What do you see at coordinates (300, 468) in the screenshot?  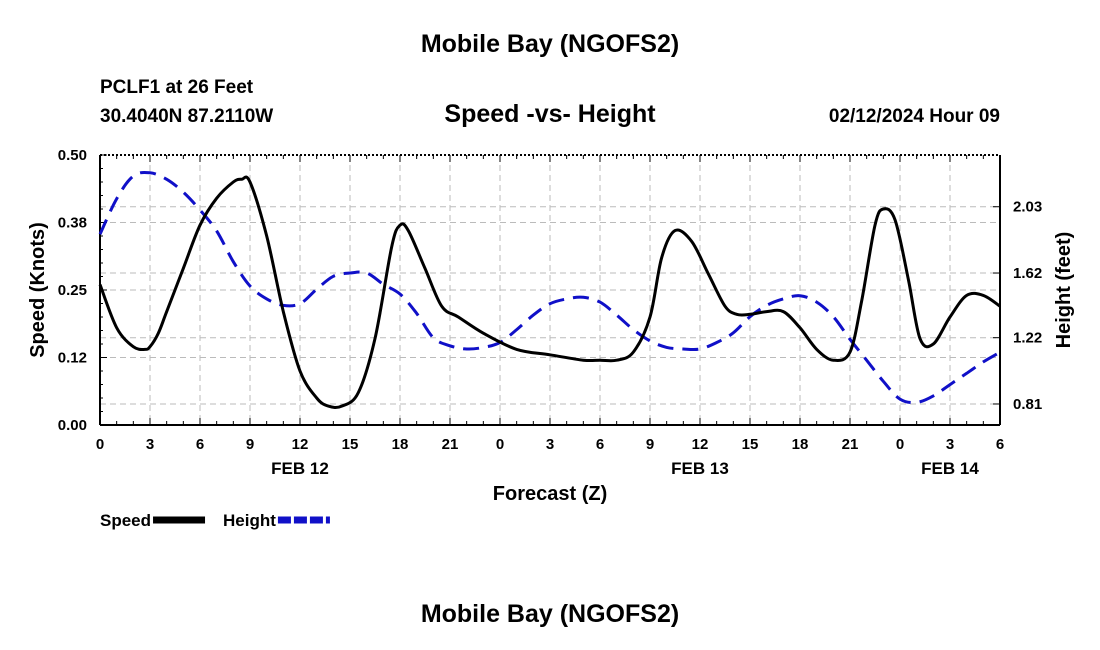 I see `date-label: FEB 12` at bounding box center [300, 468].